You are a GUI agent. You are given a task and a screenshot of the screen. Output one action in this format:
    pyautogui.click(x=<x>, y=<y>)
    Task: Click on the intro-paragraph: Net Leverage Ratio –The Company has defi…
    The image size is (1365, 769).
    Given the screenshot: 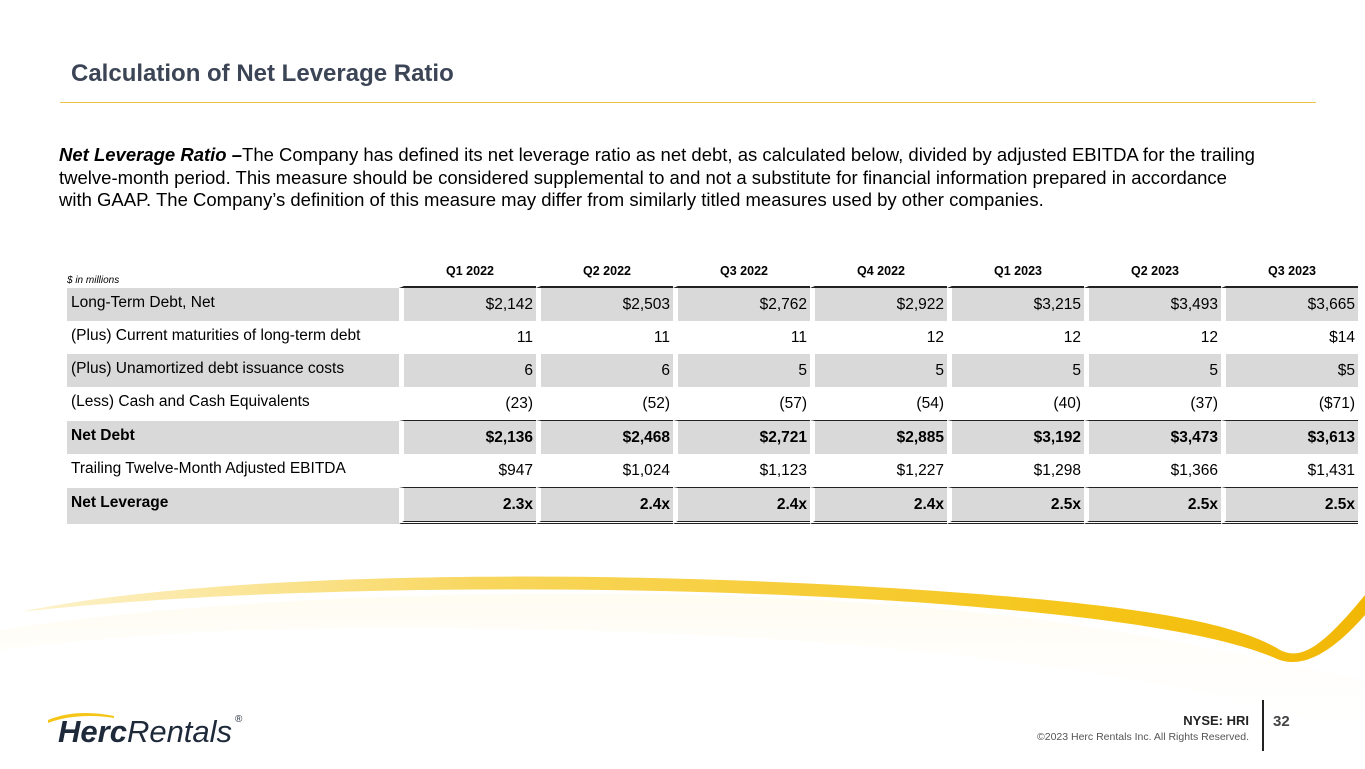 What is the action you would take?
    pyautogui.click(x=659, y=178)
    